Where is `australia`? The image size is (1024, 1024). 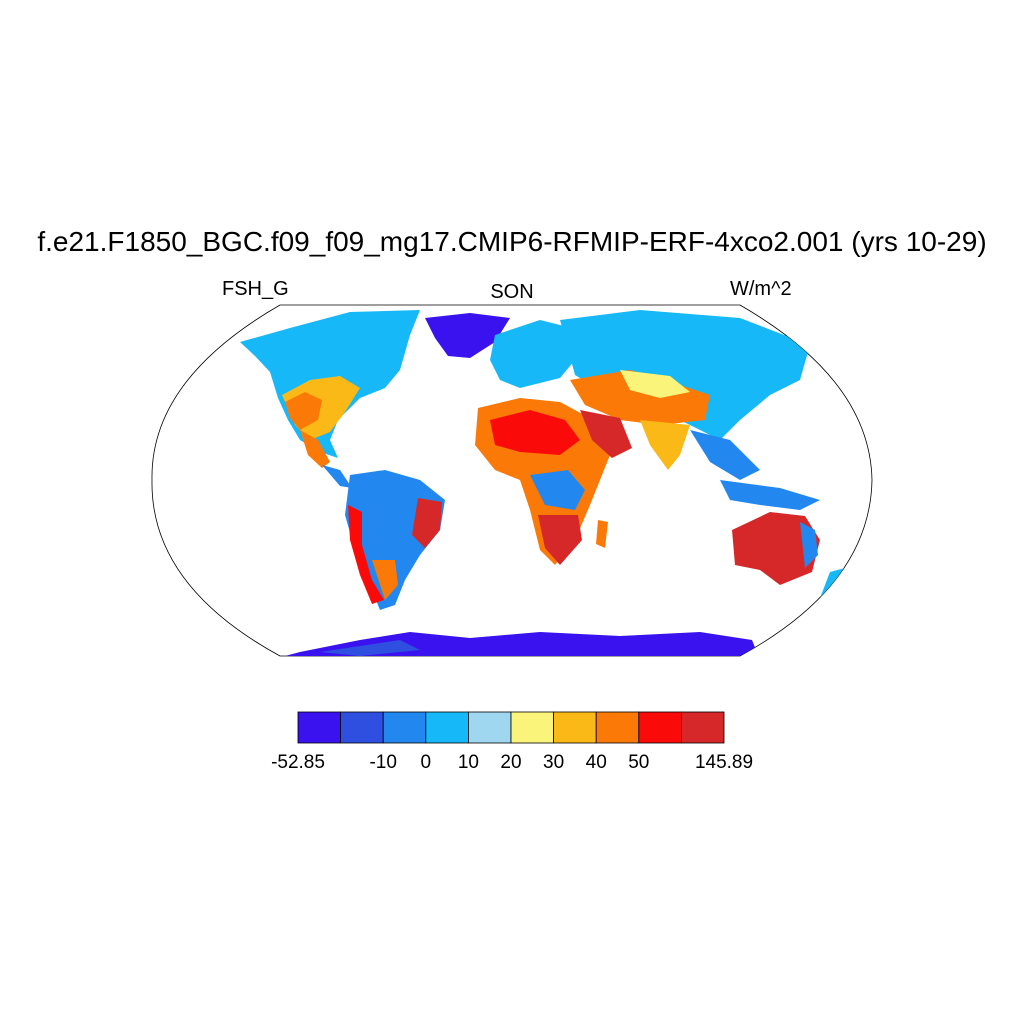 australia is located at coordinates (776, 548).